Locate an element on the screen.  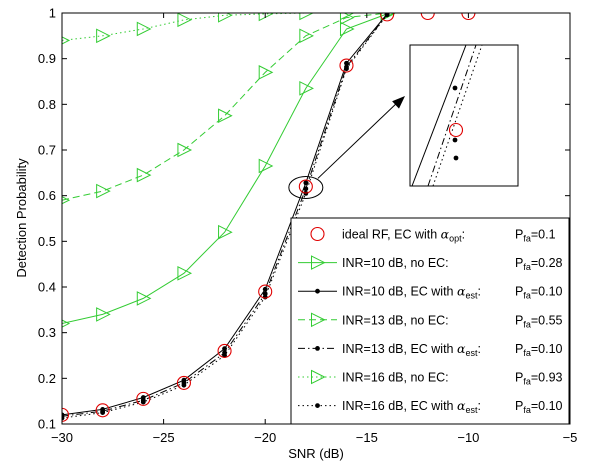
x-tick-label: −25 is located at coordinates (164, 437).